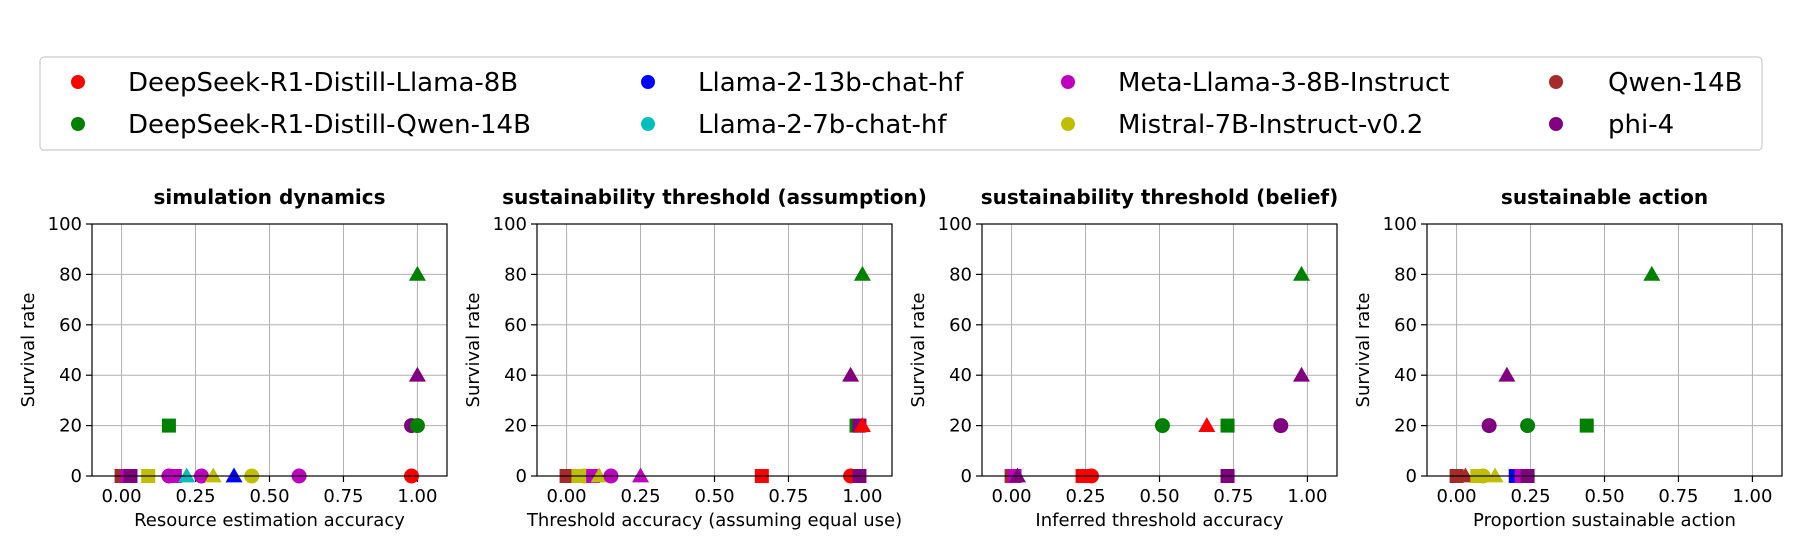  I want to click on legend-label: Mistral-7B-Instruct-v0.2, so click(1270, 125).